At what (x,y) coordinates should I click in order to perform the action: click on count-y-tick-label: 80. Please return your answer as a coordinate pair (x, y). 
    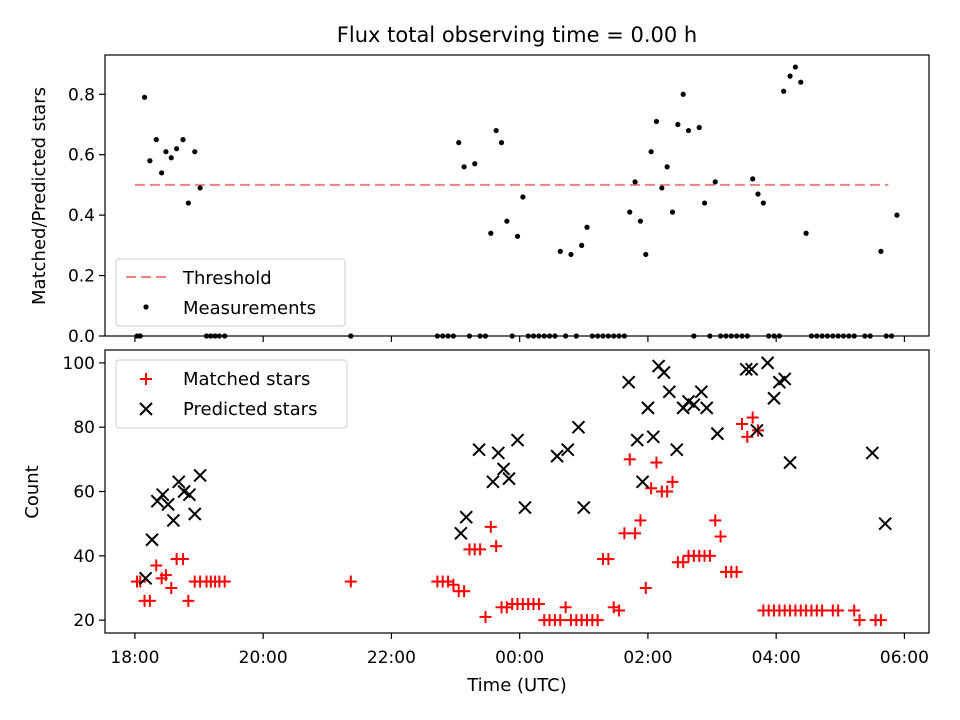
    Looking at the image, I should click on (84, 428).